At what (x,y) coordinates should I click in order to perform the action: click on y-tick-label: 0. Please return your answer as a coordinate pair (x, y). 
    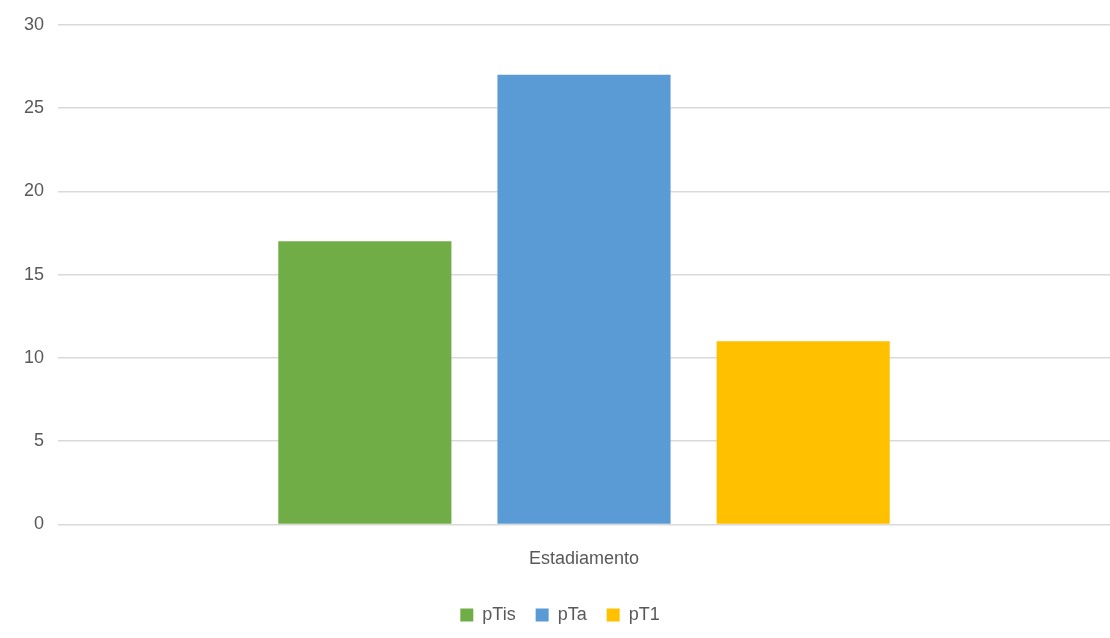
    Looking at the image, I should click on (39, 523).